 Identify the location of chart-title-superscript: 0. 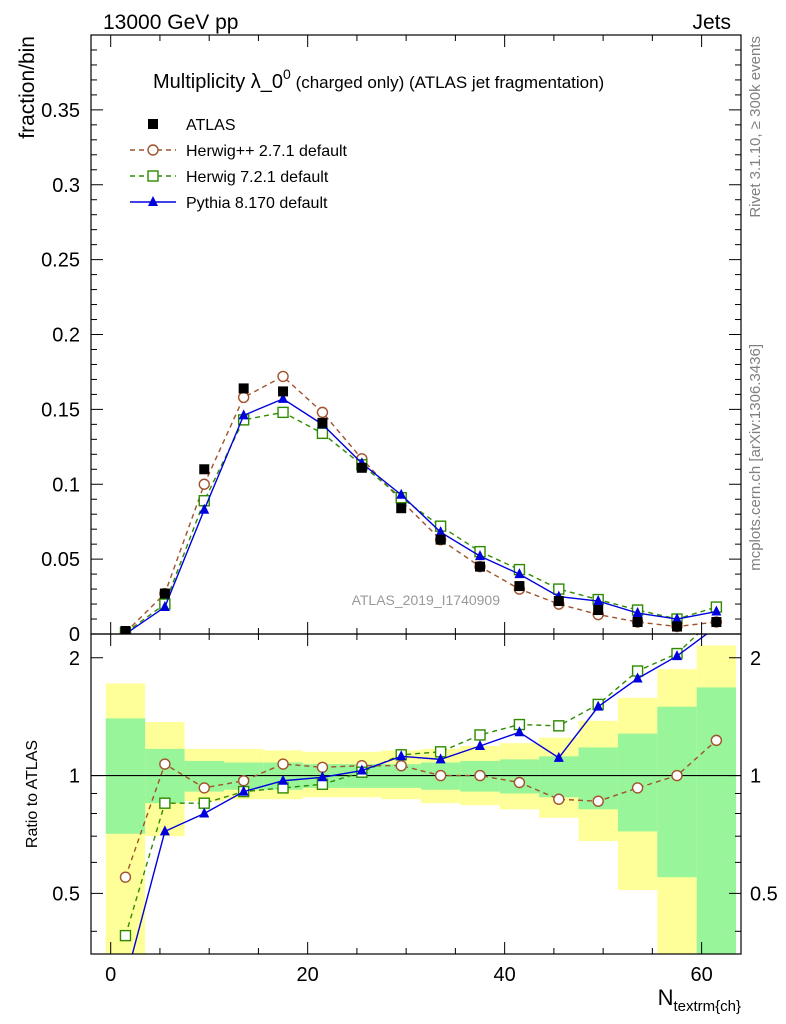
(287, 74).